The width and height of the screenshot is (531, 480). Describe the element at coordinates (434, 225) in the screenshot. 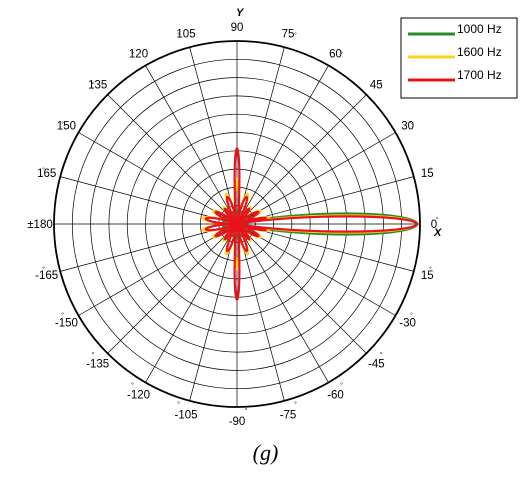

I see `angle-label: 0` at that location.